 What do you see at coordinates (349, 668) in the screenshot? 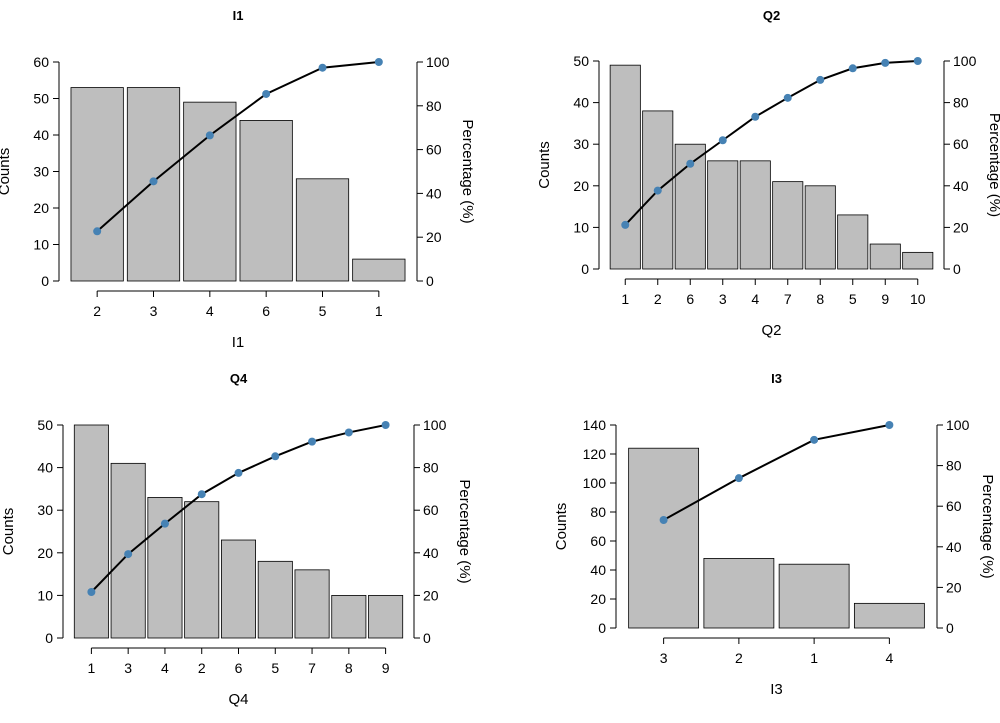
I see `x-tick-label: 8` at bounding box center [349, 668].